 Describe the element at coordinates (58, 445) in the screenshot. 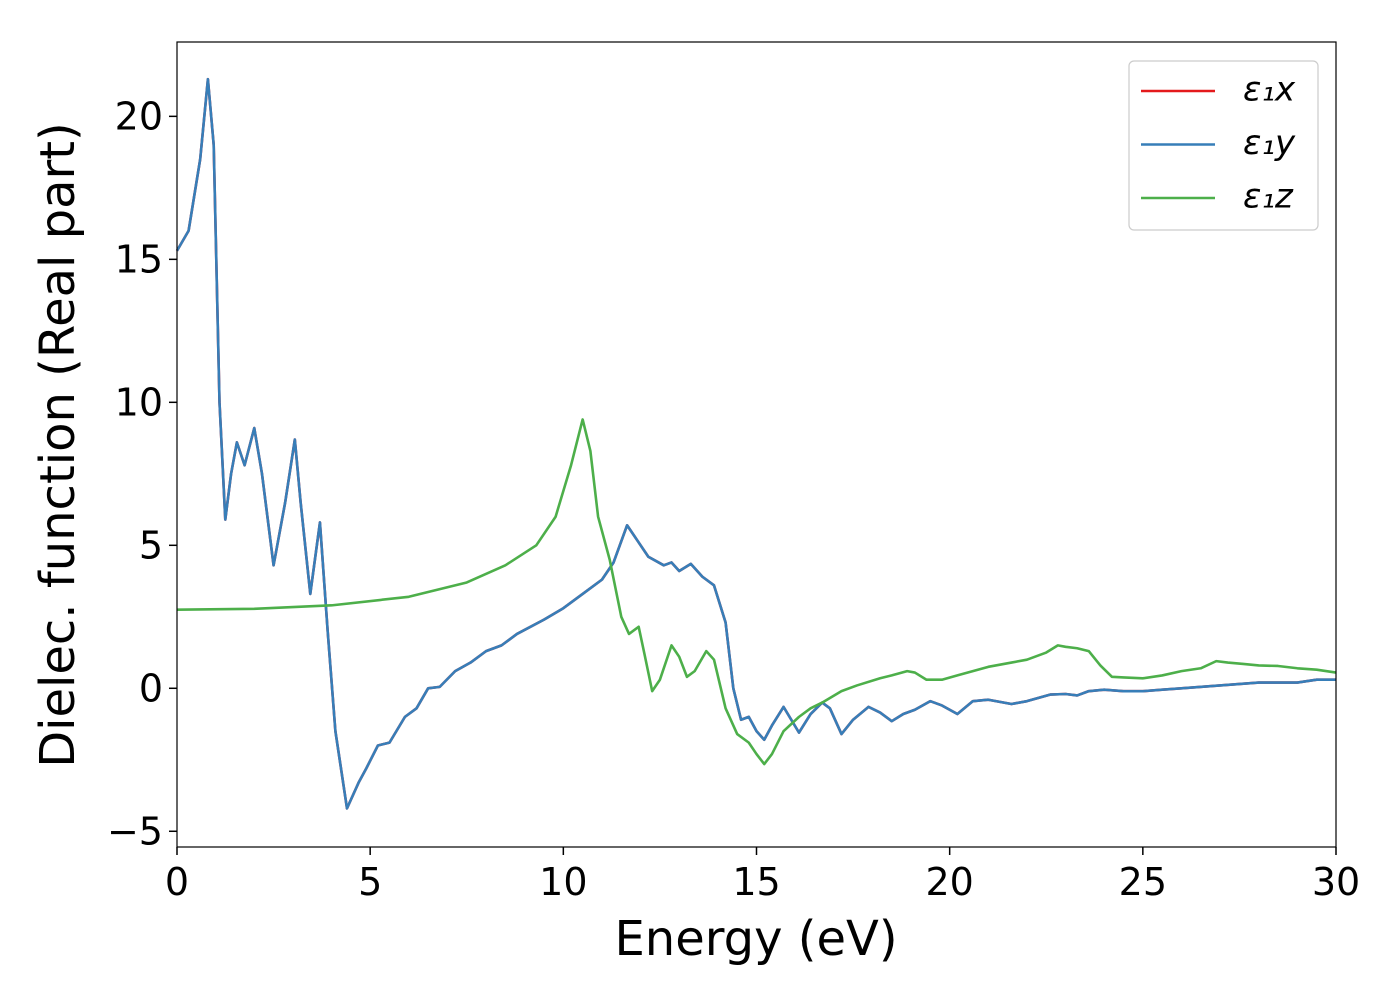

I see `y-axis-label: Dielec. function (Real part)` at that location.